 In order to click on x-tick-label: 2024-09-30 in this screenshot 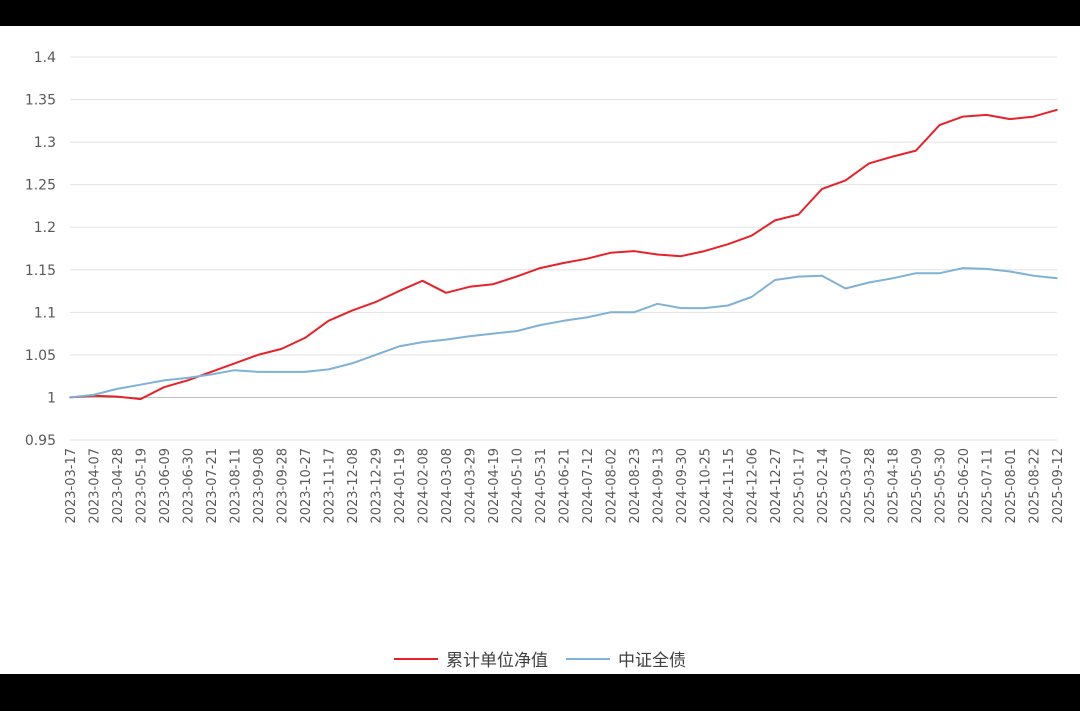, I will do `click(682, 486)`.